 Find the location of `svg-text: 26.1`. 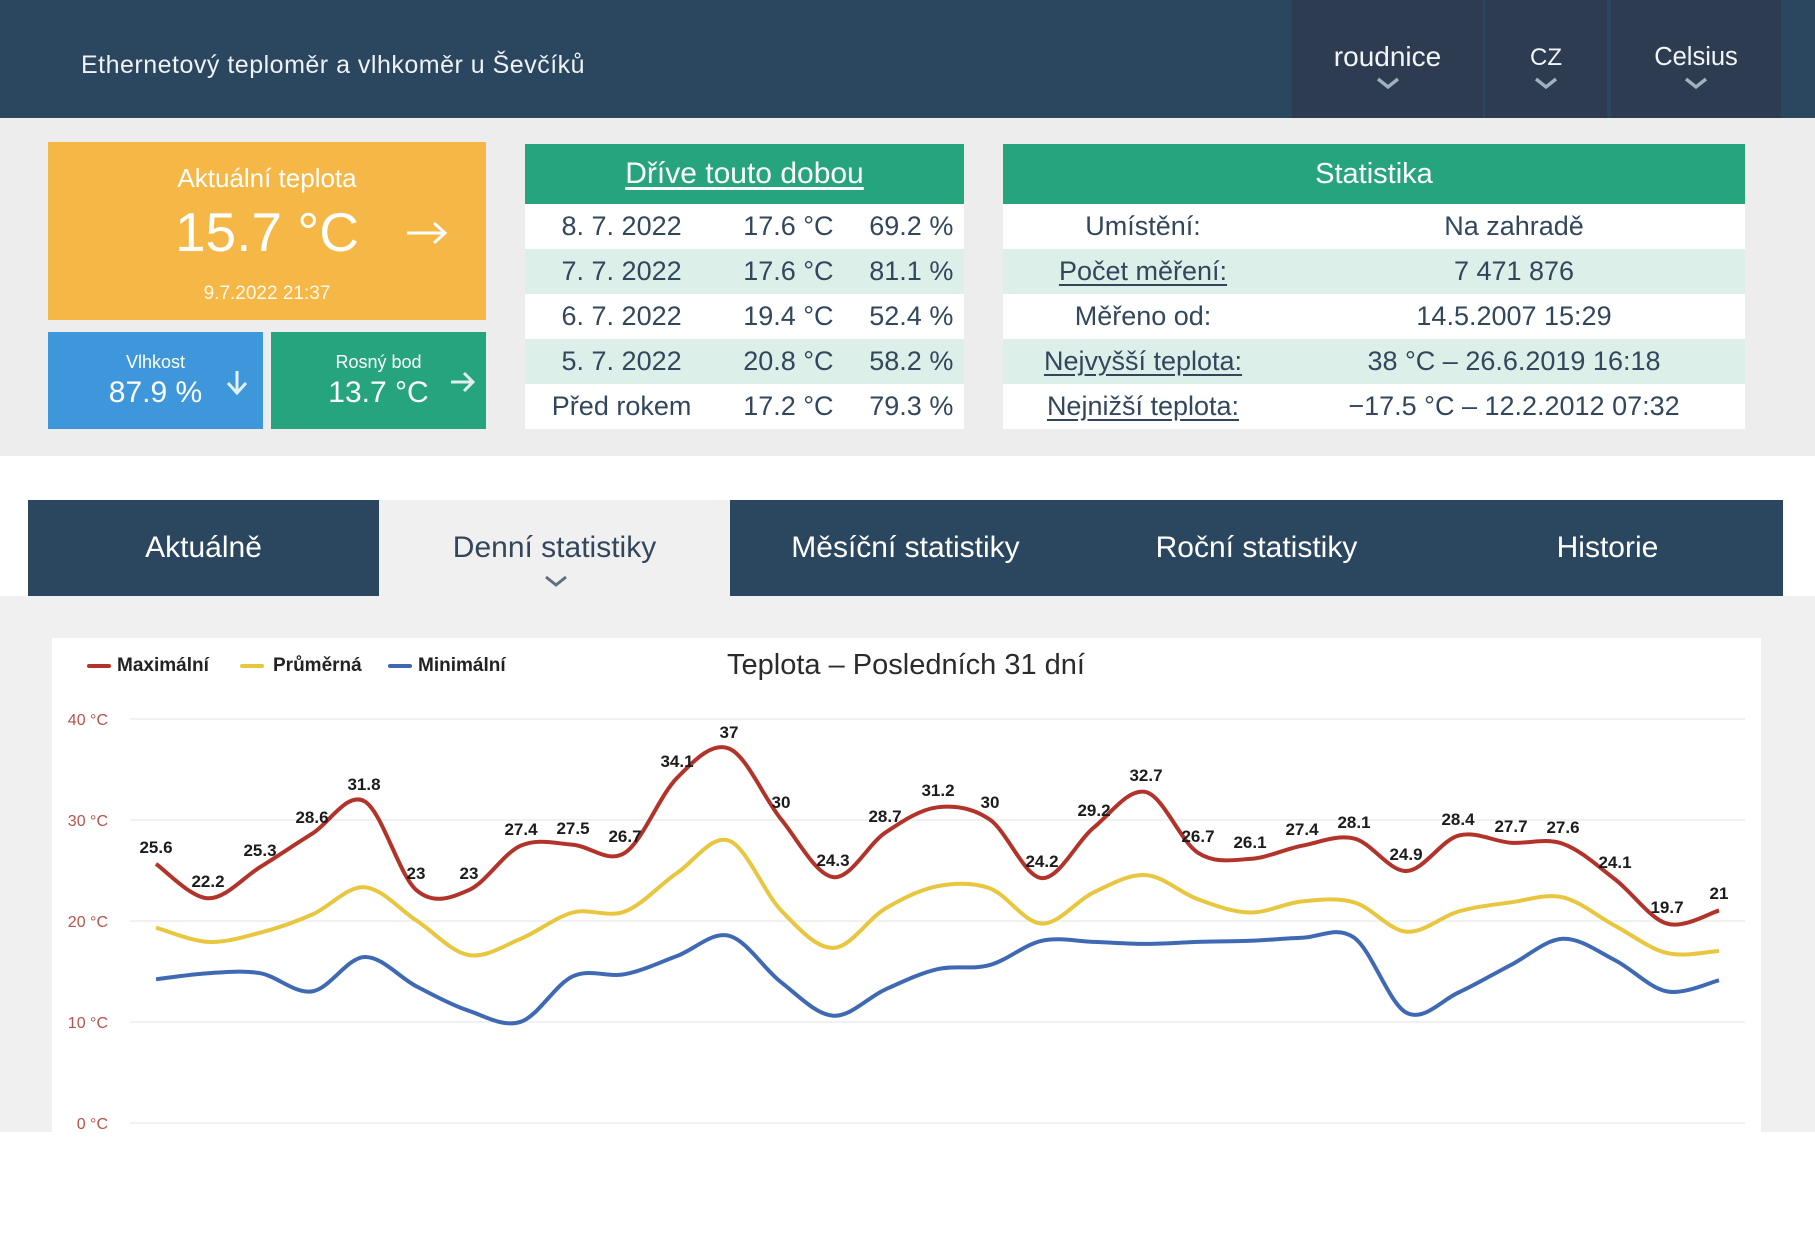

svg-text: 26.1 is located at coordinates (1249, 842).